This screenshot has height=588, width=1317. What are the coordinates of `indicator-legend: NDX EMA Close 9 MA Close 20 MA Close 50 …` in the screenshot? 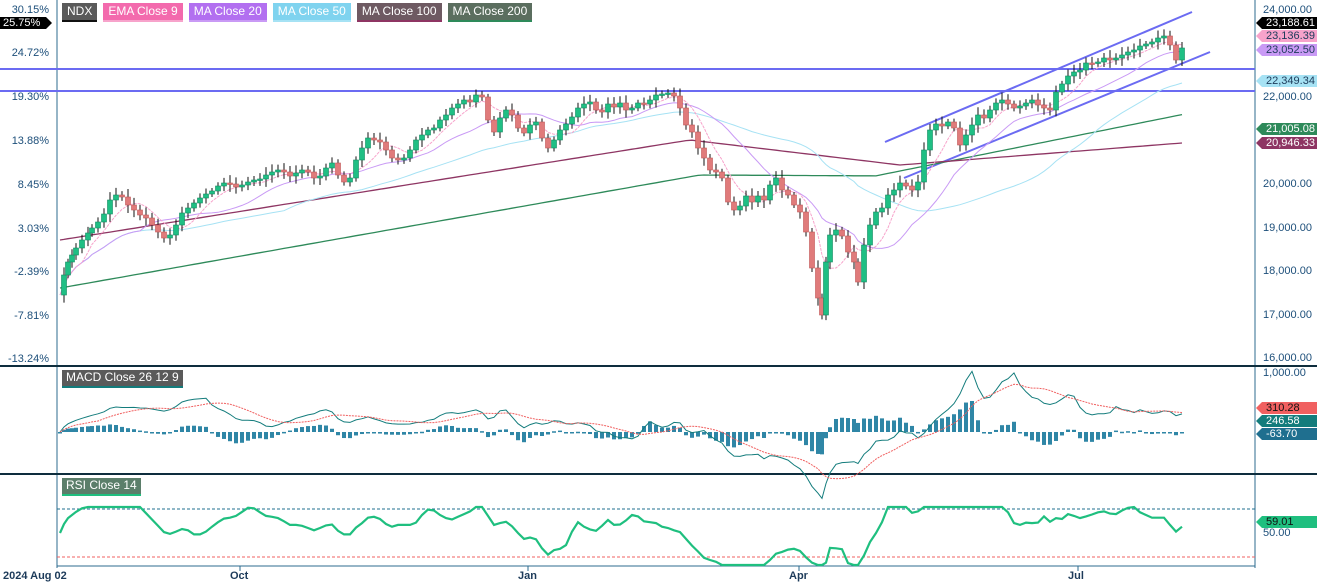 It's located at (297, 12).